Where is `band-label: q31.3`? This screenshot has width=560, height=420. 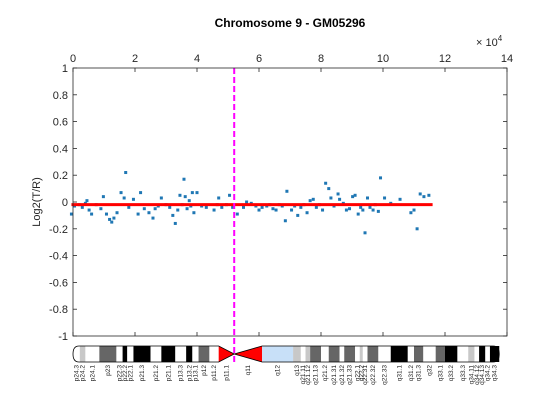
band-label: q31.3 is located at coordinates (419, 373).